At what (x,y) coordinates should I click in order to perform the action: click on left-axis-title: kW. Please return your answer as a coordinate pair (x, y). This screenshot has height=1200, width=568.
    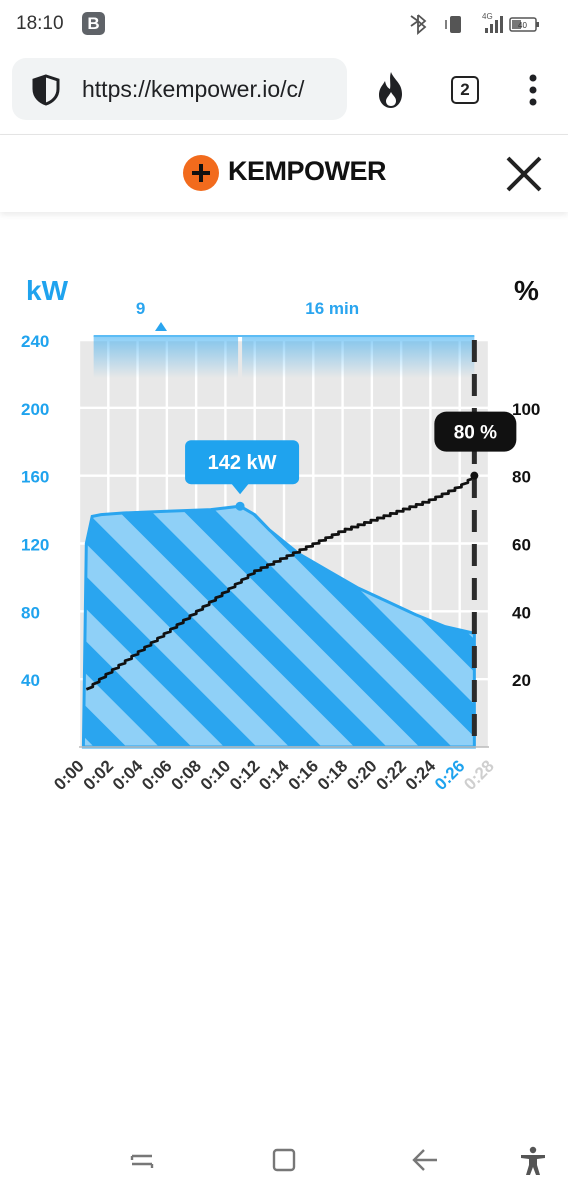
    Looking at the image, I should click on (47, 290).